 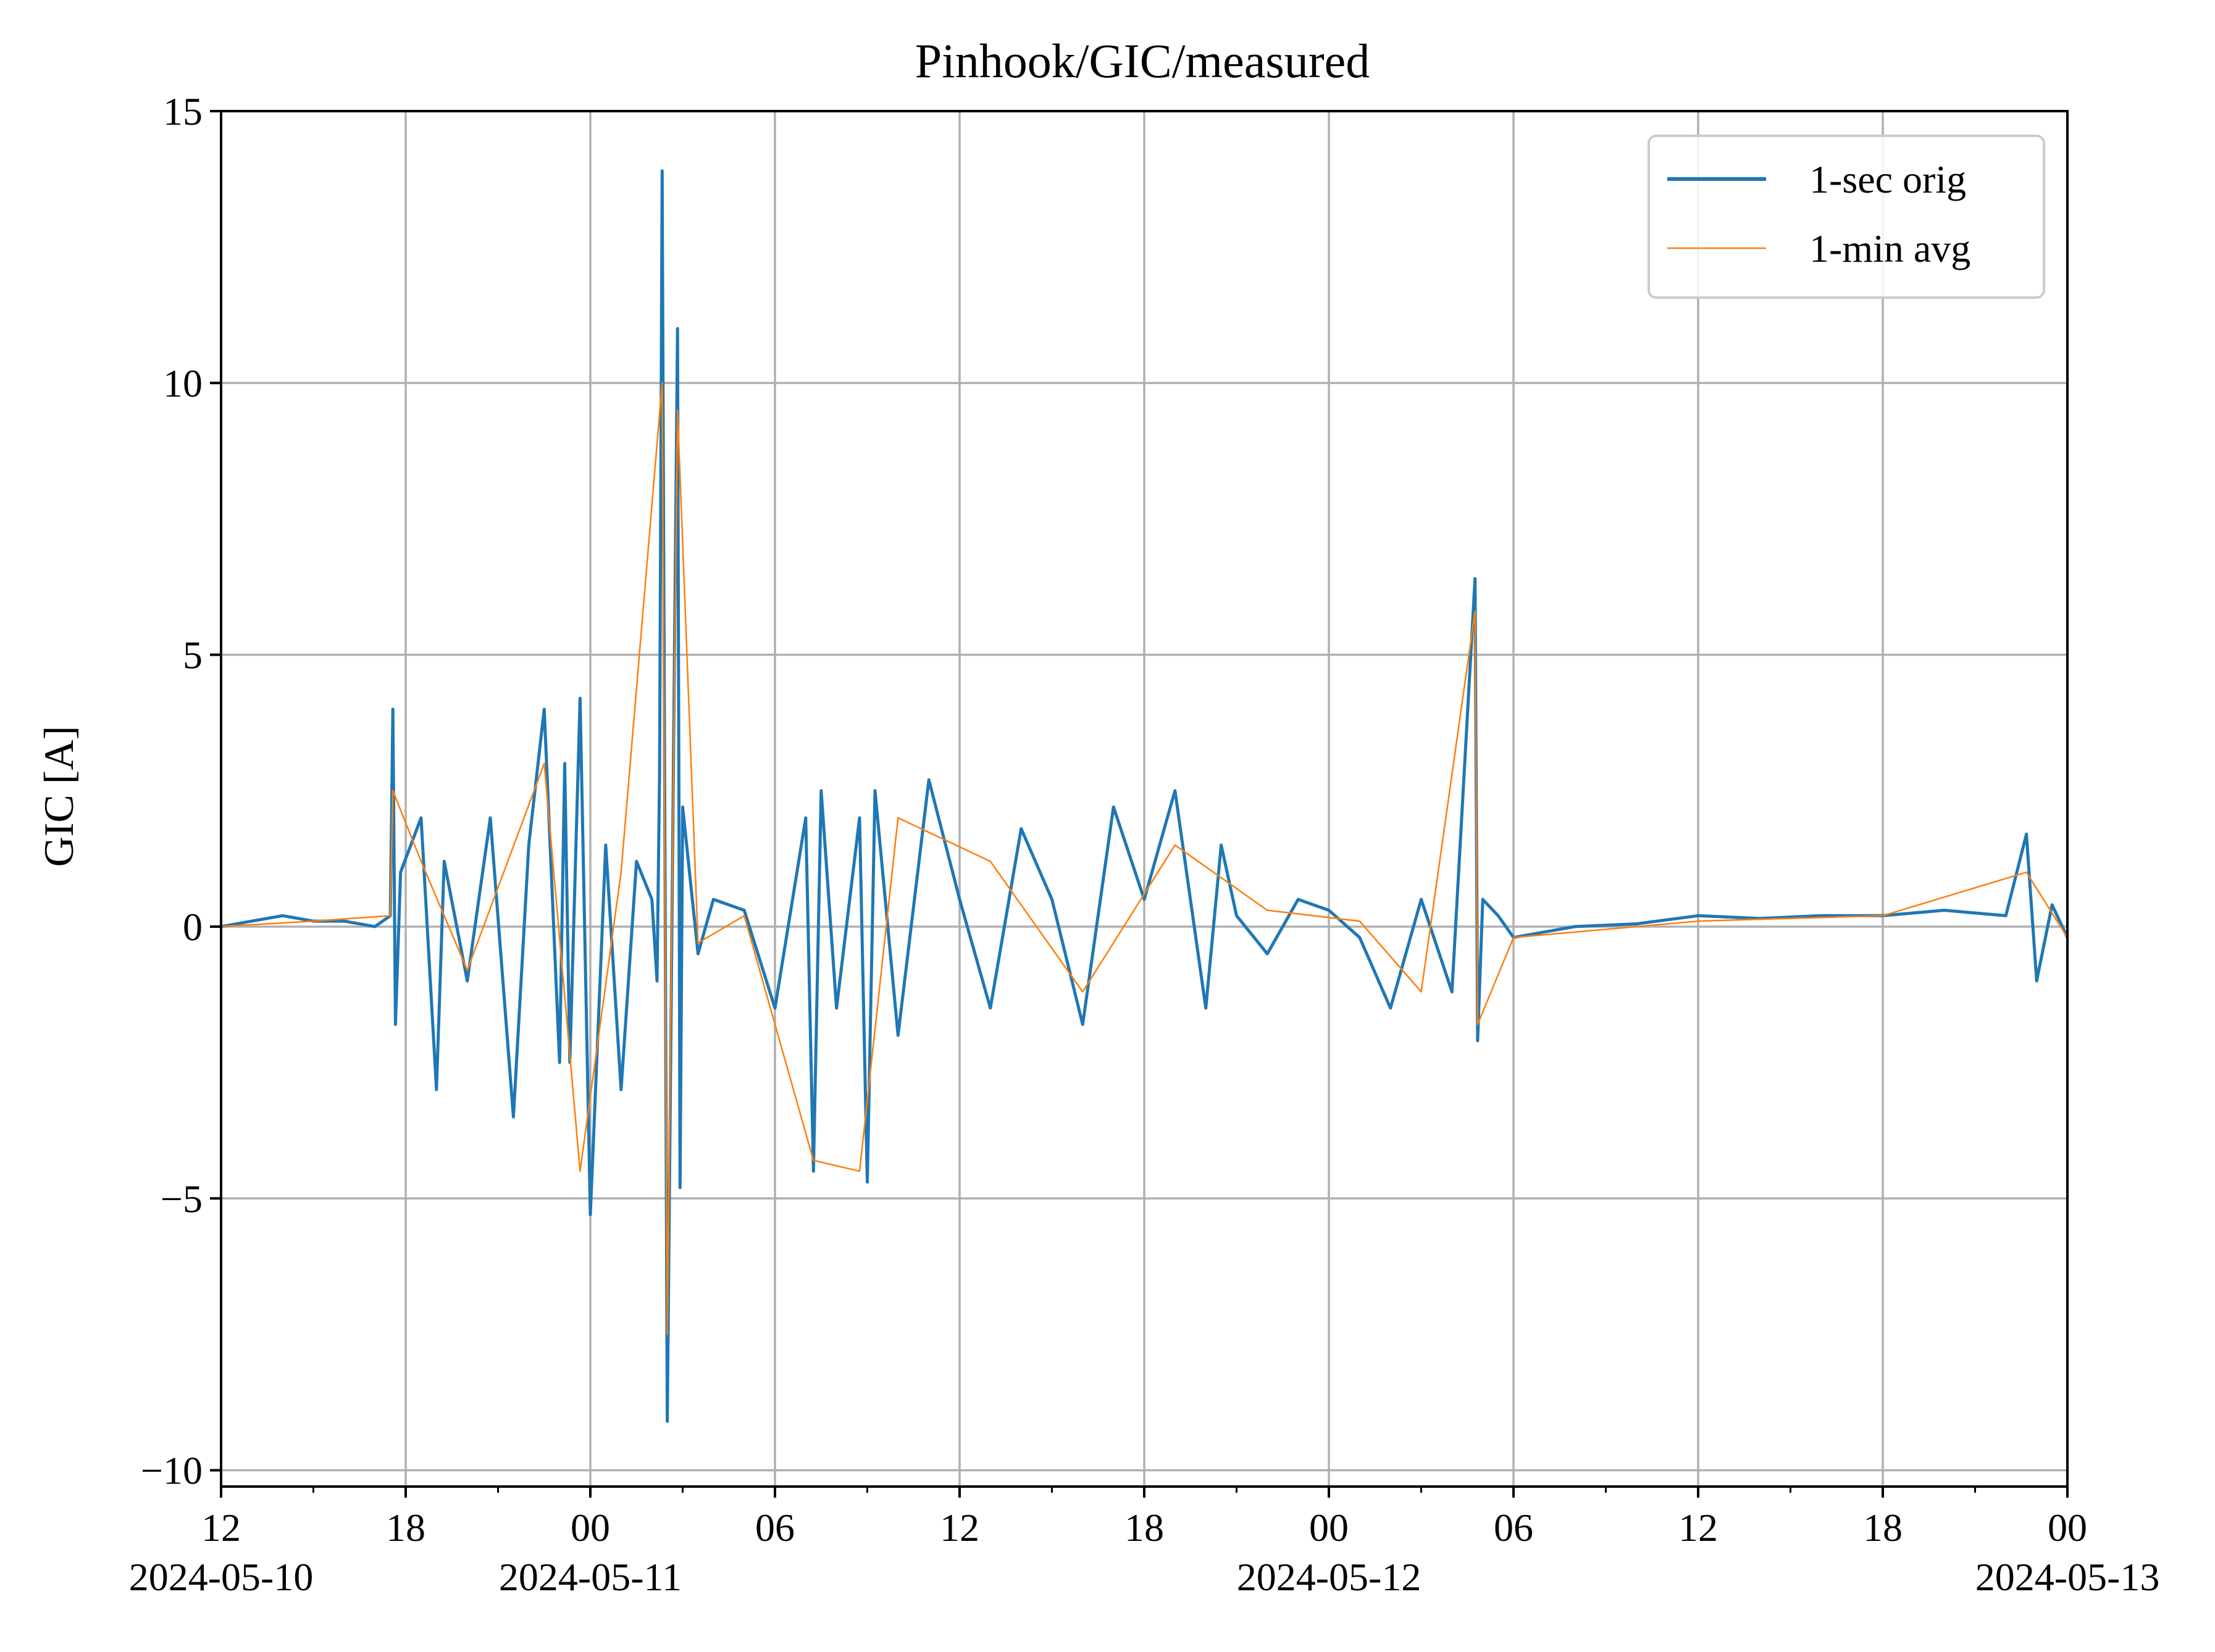 What do you see at coordinates (1142, 61) in the screenshot?
I see `chart-title: Pinhook/GIC/measured` at bounding box center [1142, 61].